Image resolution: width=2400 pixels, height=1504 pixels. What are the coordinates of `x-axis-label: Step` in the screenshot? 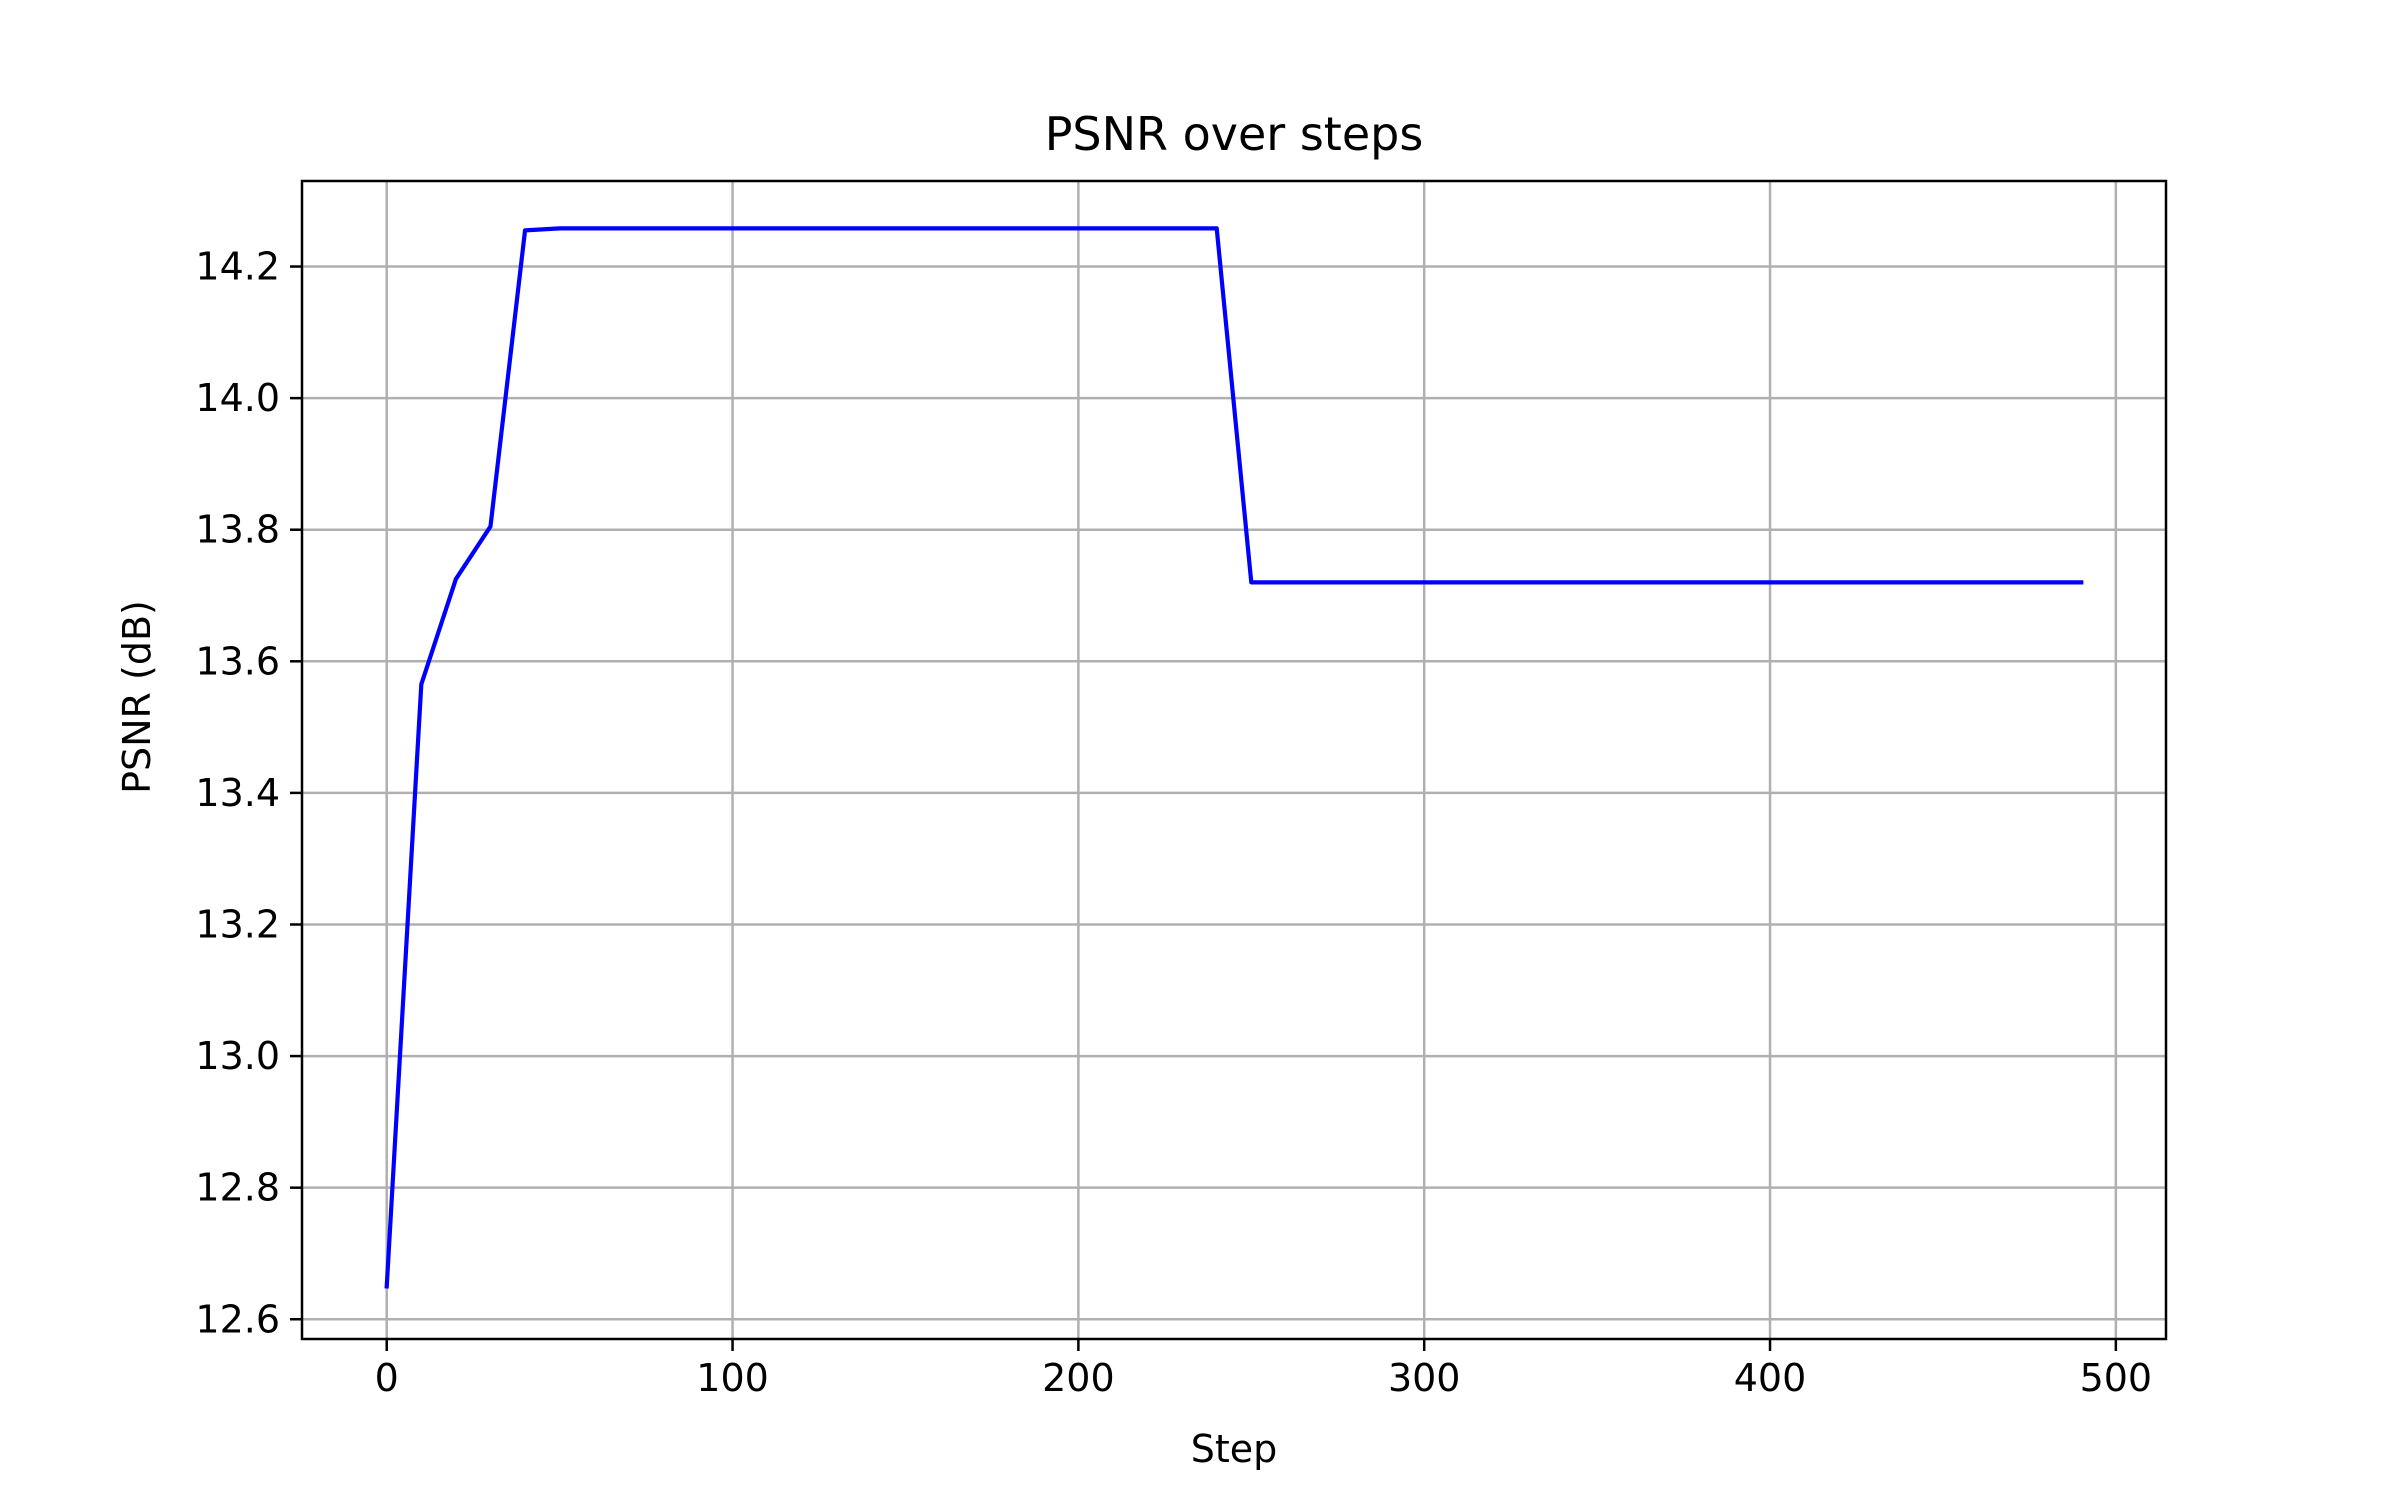 It's located at (1234, 1449).